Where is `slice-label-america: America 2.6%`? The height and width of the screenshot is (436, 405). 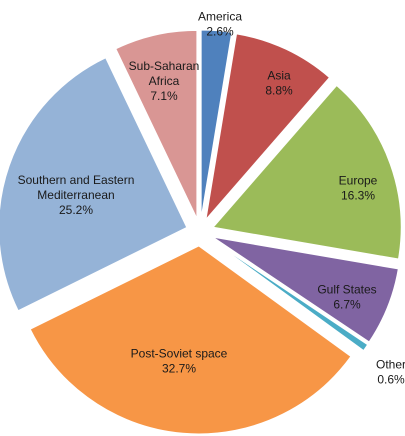 slice-label-america: America 2.6% is located at coordinates (220, 24).